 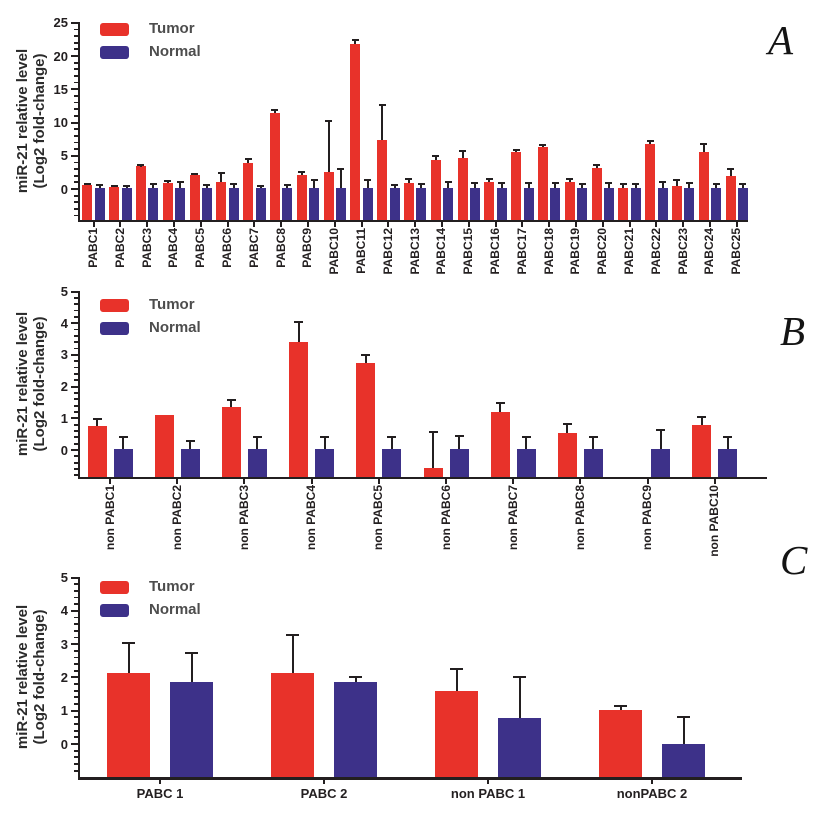 What do you see at coordinates (160, 793) in the screenshot?
I see `x-category-label: PABC 1` at bounding box center [160, 793].